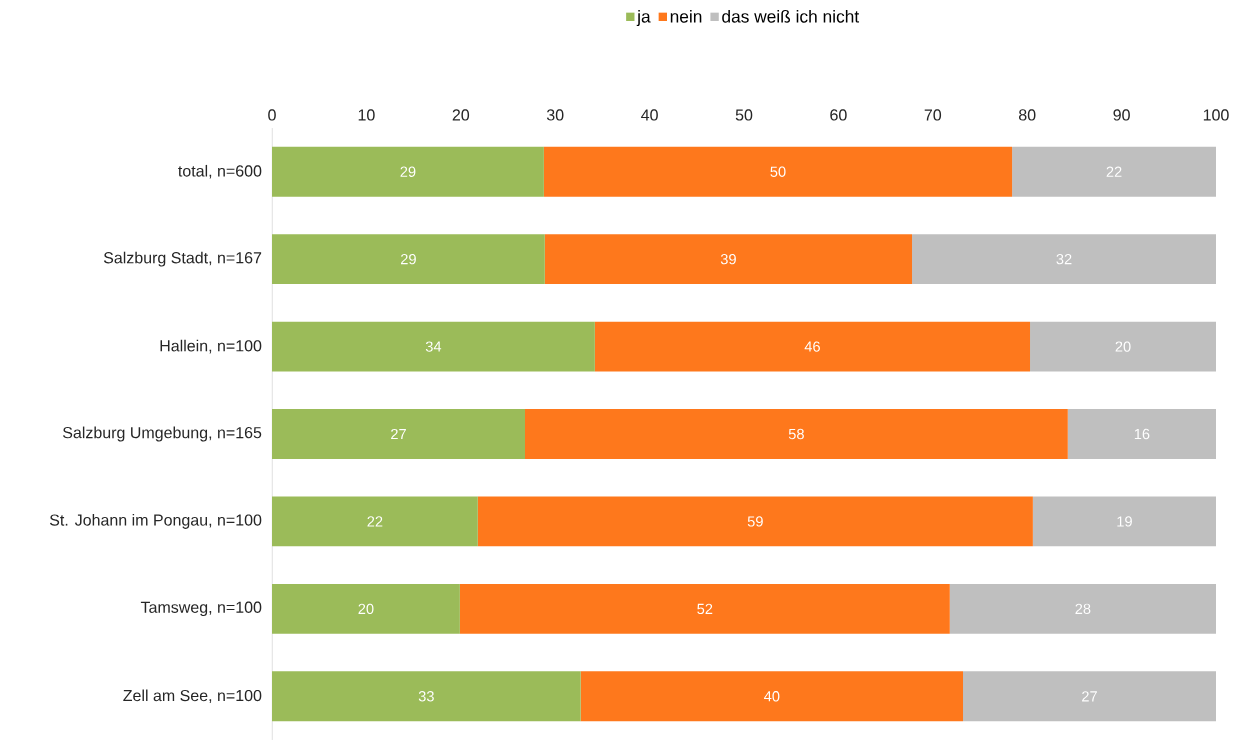 This screenshot has width=1239, height=741. Describe the element at coordinates (155, 521) in the screenshot. I see `y-tick-label: St. Johann im Pongau, n=100` at that location.